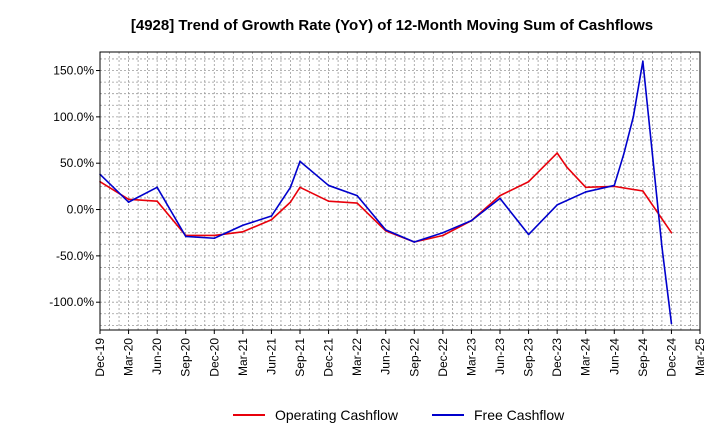  What do you see at coordinates (271, 356) in the screenshot?
I see `x-tick-label: Jun-21` at bounding box center [271, 356].